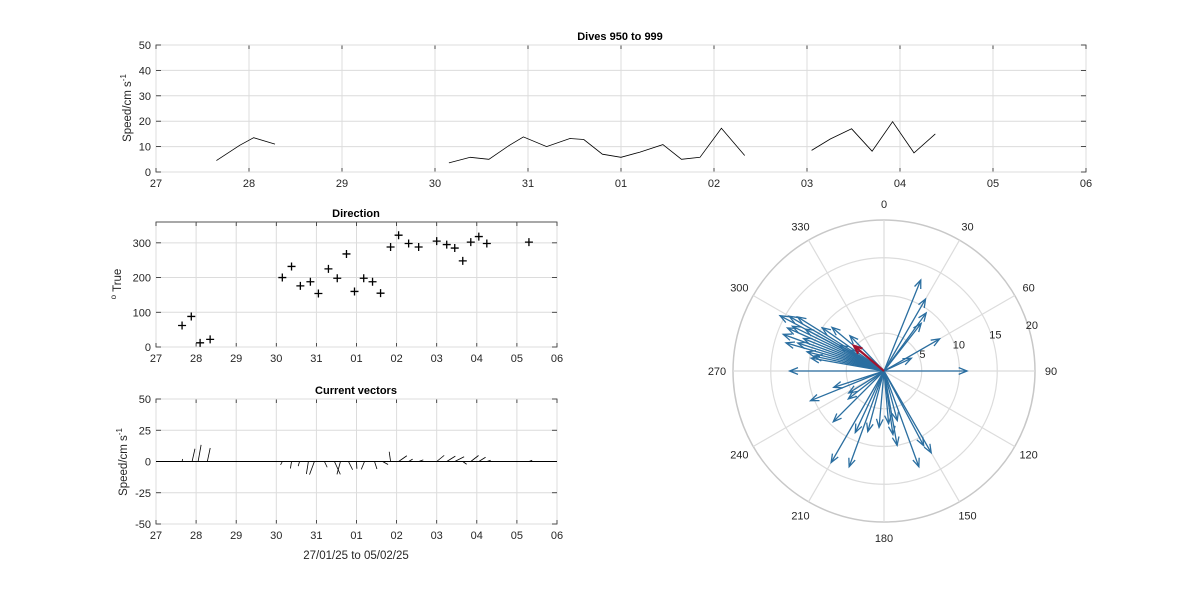  I want to click on speed-xtick-label: 05, so click(993, 184).